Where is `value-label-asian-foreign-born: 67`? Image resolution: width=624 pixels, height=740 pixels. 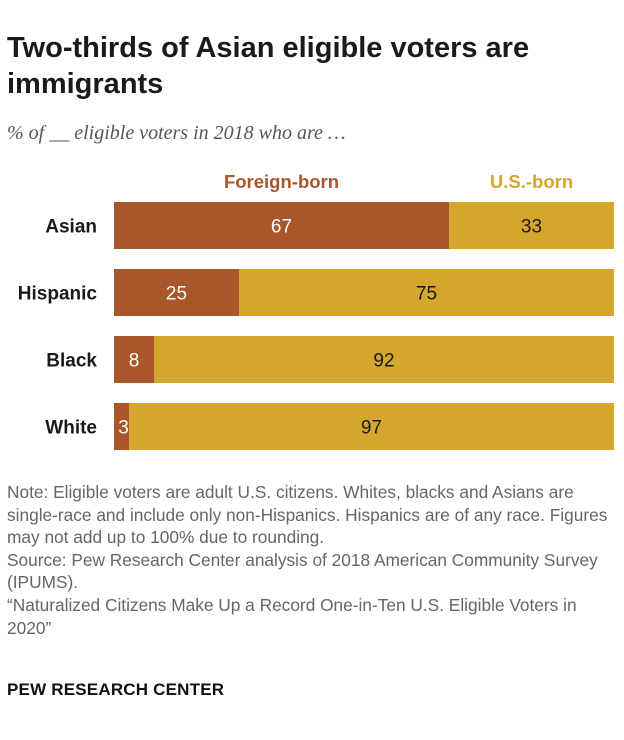 value-label-asian-foreign-born: 67 is located at coordinates (281, 227).